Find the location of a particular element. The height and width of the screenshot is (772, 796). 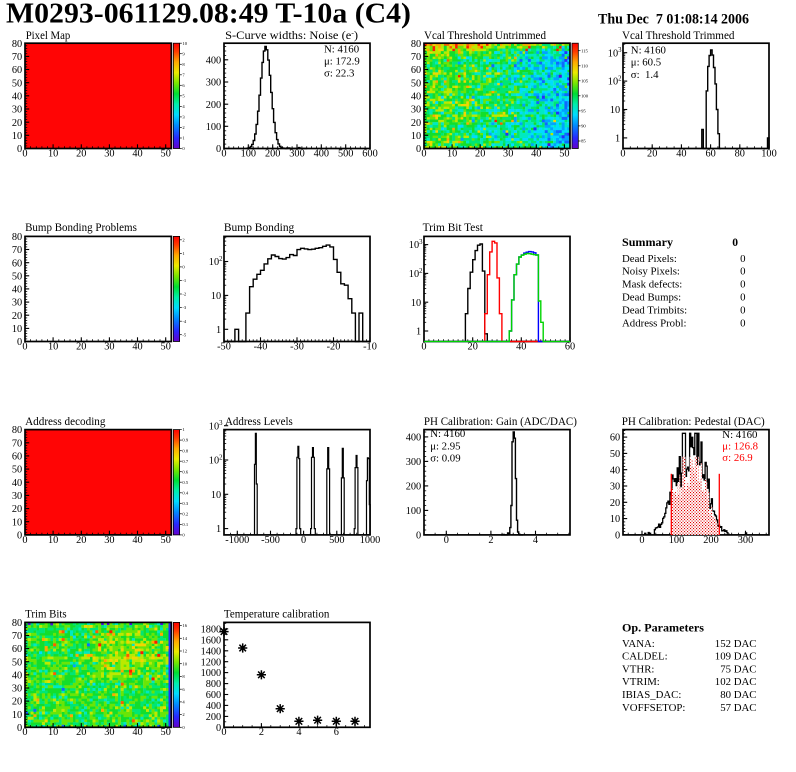

svg-text: 85 is located at coordinates (583, 141).